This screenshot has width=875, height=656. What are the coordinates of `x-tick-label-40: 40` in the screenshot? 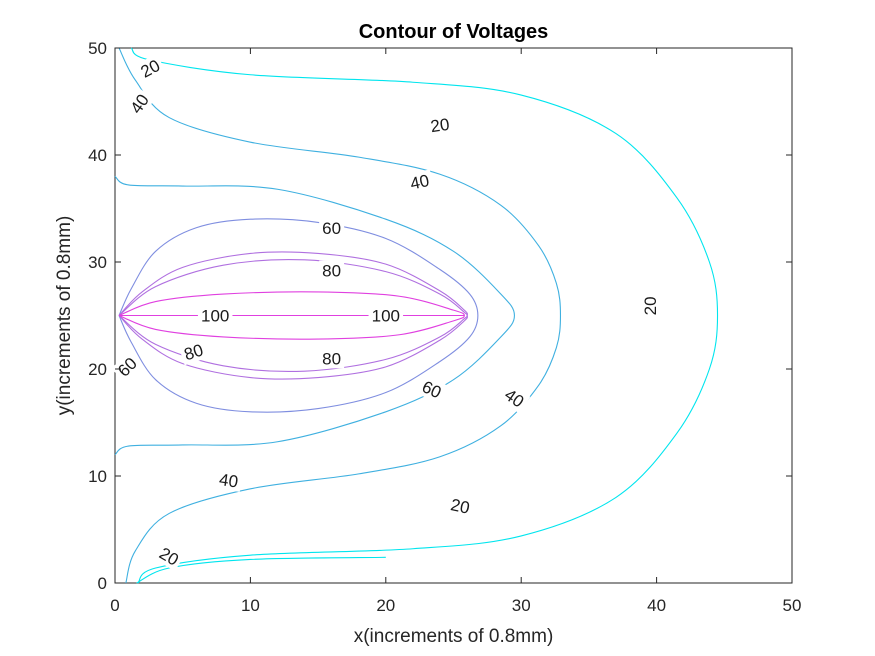 It's located at (656, 605).